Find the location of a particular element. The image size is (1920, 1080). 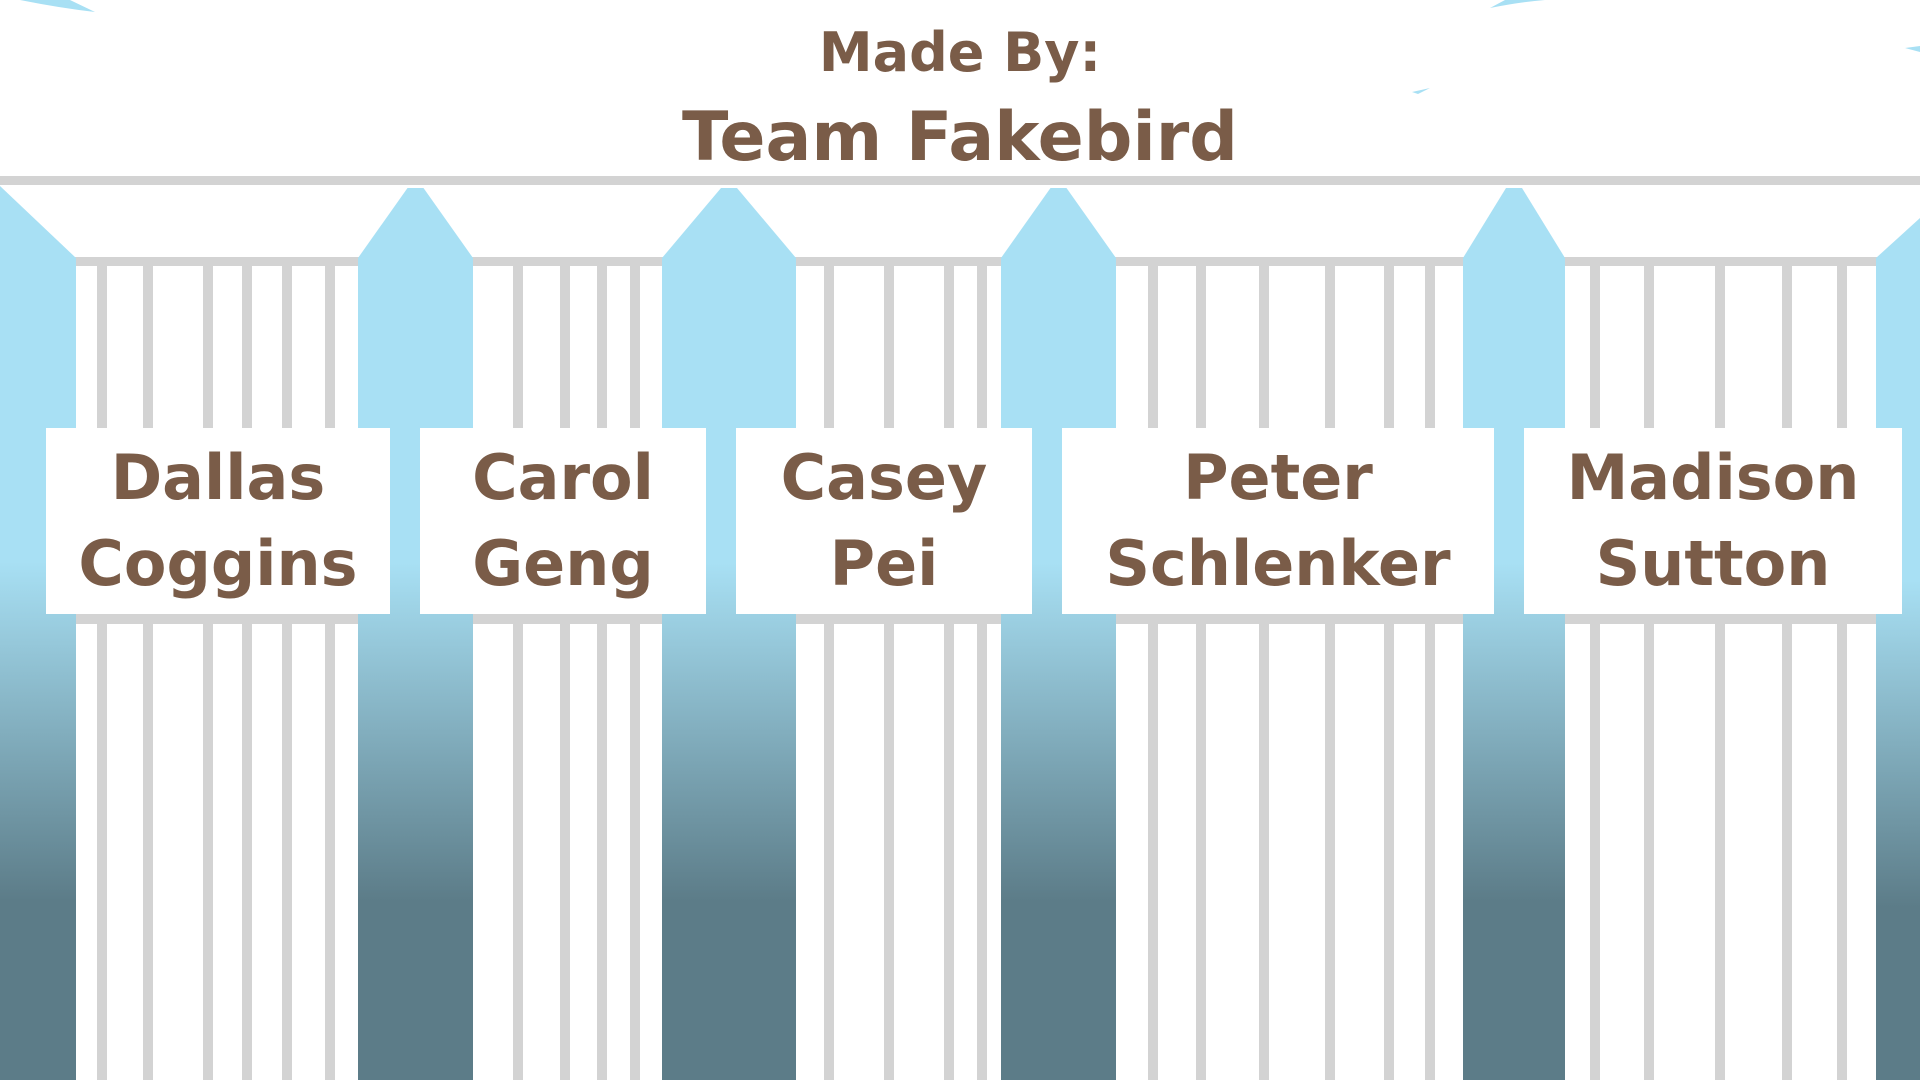

fence-upper-rail is located at coordinates (960, 261).